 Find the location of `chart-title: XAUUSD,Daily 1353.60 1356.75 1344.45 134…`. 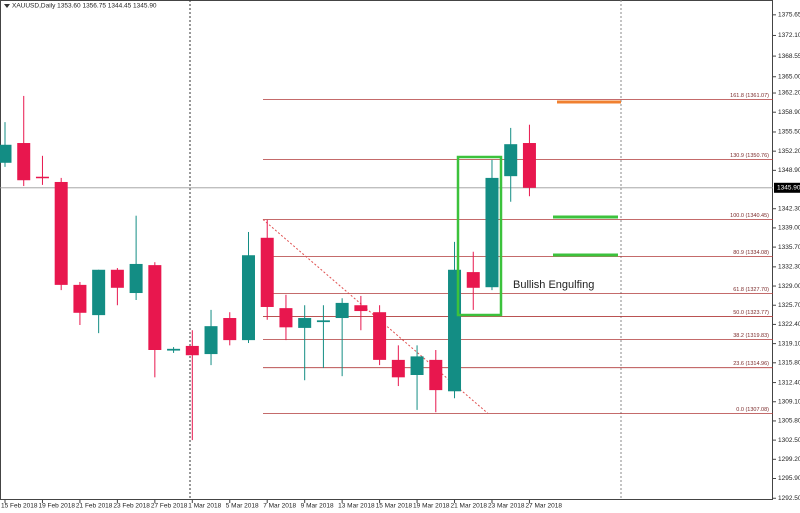

chart-title: XAUUSD,Daily 1353.60 1356.75 1344.45 134… is located at coordinates (84, 6).